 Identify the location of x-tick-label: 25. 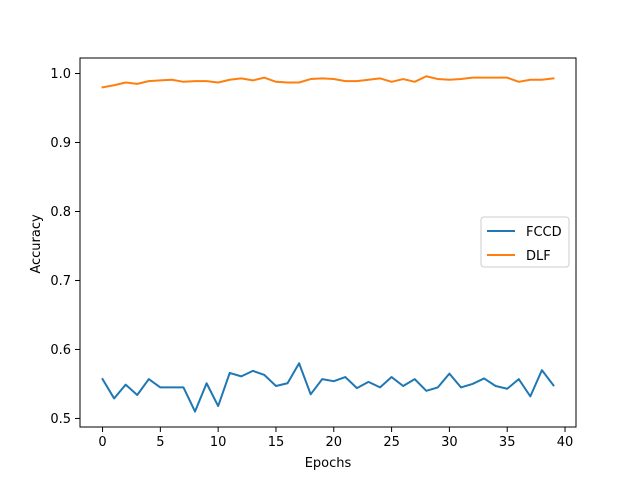
(391, 442).